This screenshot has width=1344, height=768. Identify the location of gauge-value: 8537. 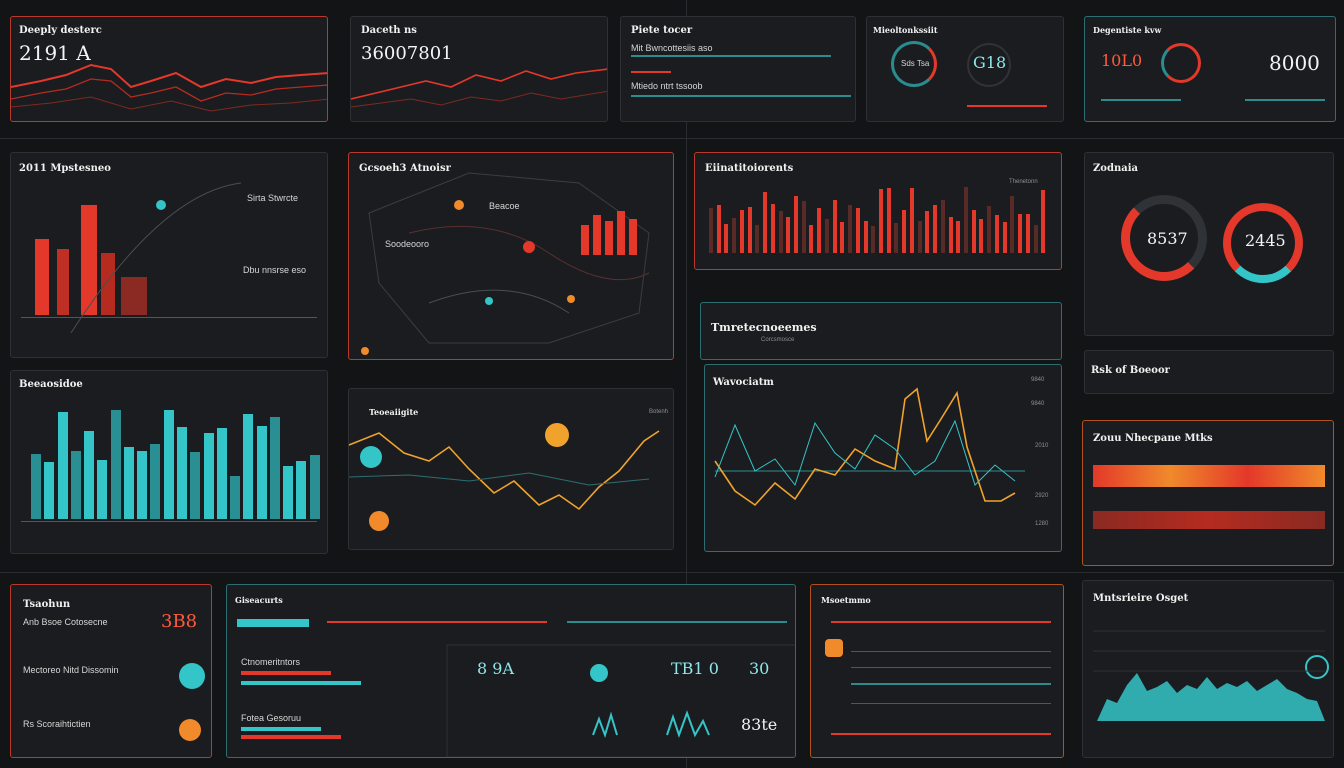
(1167, 238).